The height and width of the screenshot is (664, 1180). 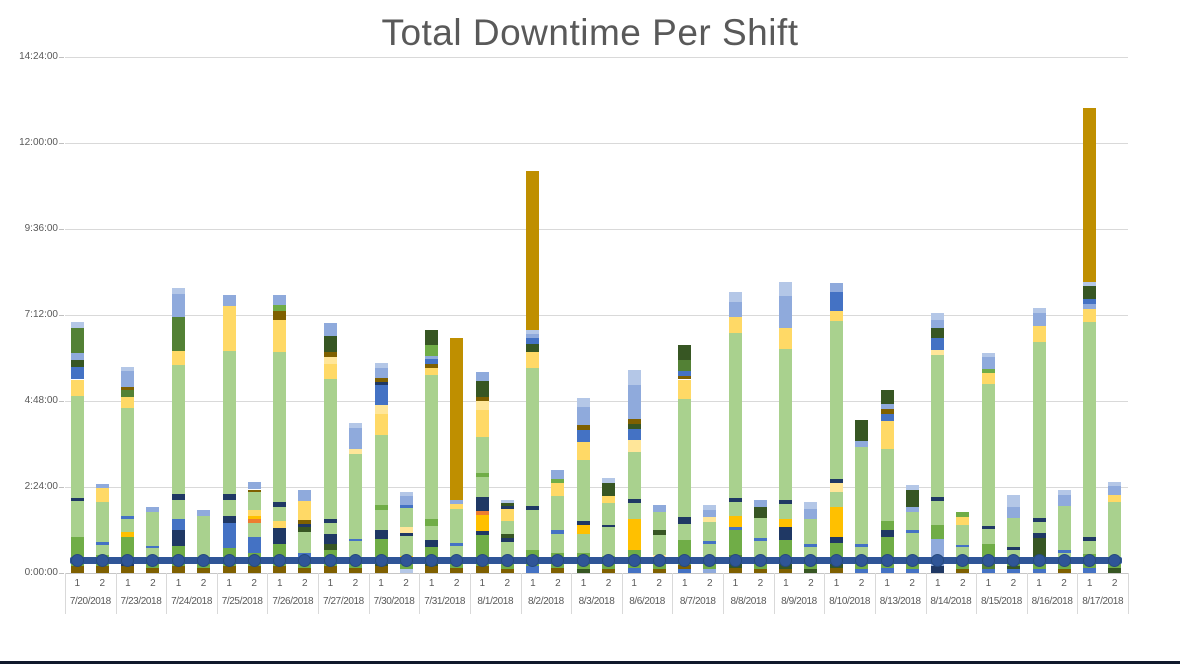 I want to click on bar-8/9/2018-shift-1, so click(x=786, y=286).